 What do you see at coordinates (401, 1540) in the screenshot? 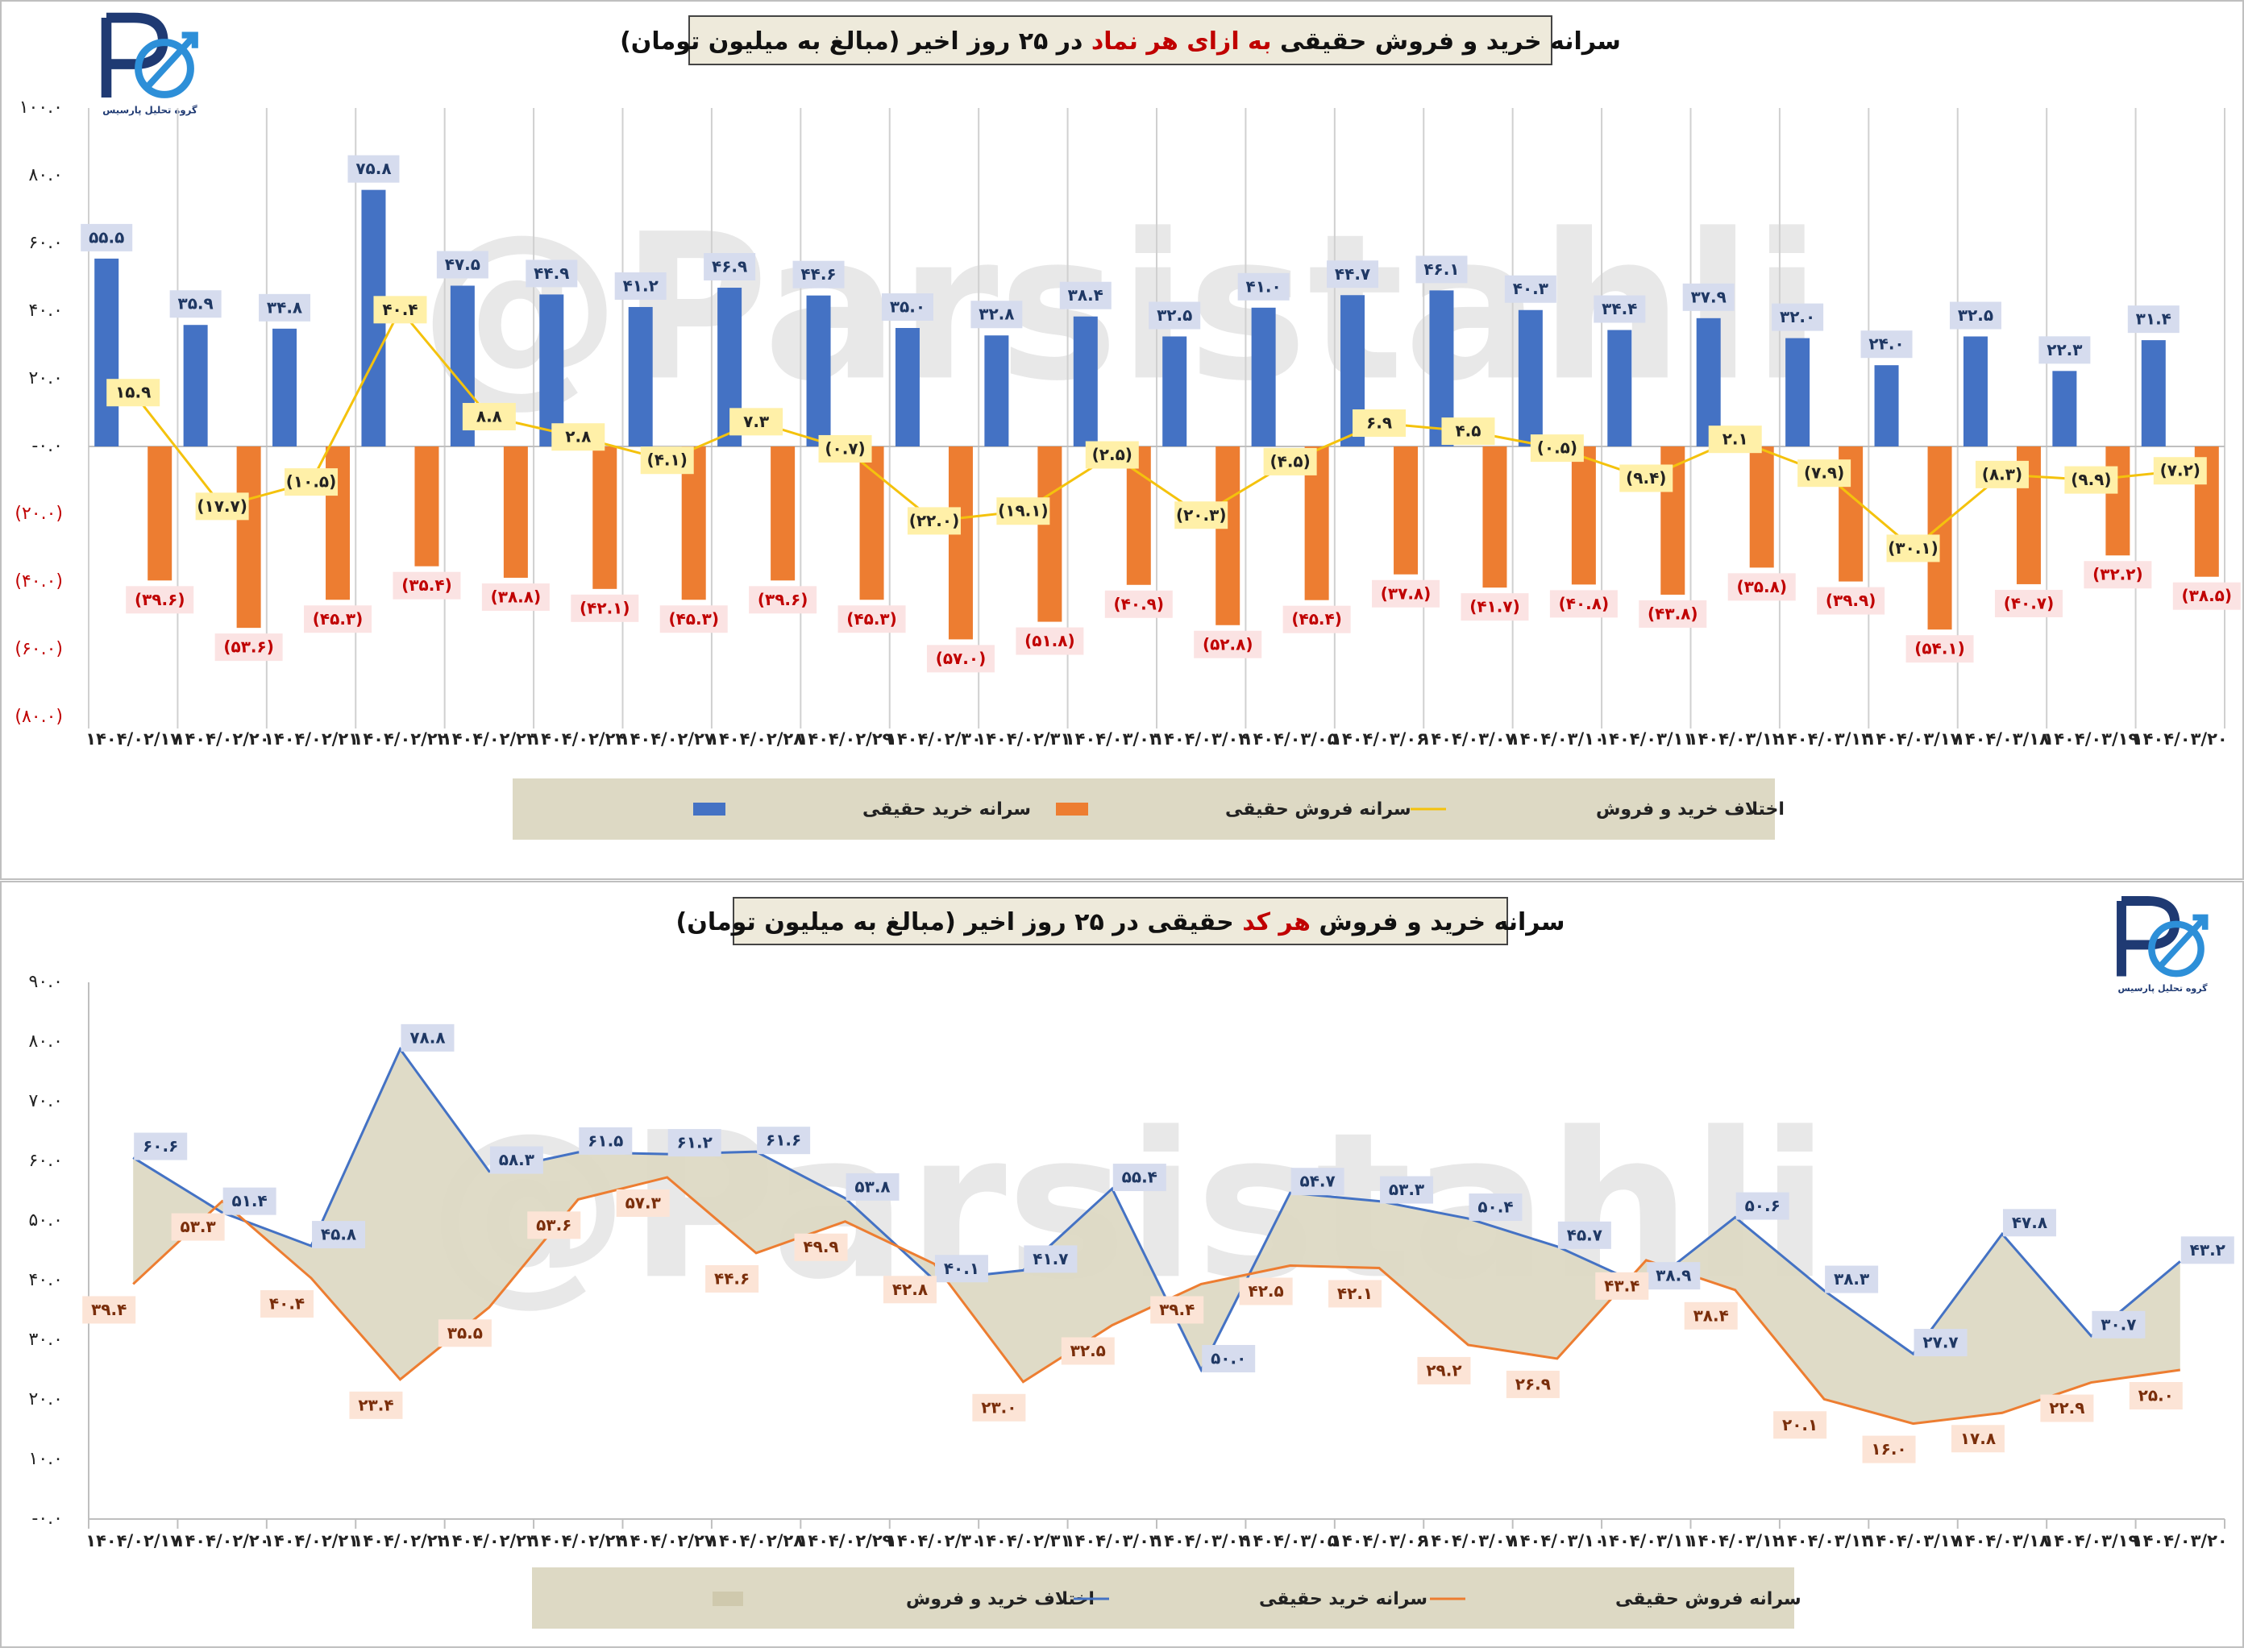
I see `x-tick-label: ۱۴۰۴/۰۲/۲۲` at bounding box center [401, 1540].